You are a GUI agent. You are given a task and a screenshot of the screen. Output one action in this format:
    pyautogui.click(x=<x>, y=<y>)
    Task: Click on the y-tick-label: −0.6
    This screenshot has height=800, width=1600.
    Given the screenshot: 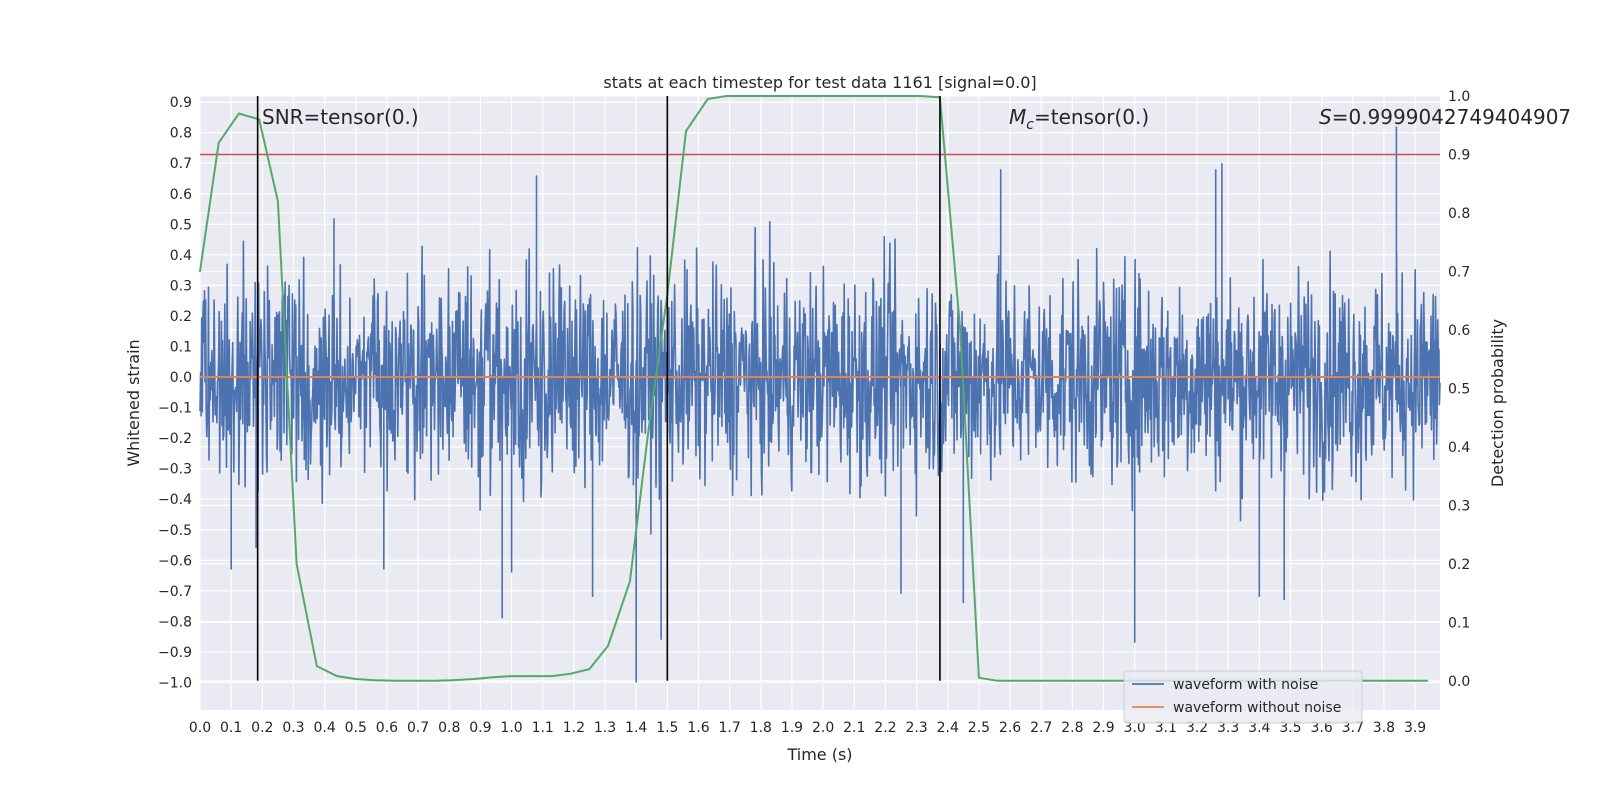 What is the action you would take?
    pyautogui.click(x=175, y=561)
    